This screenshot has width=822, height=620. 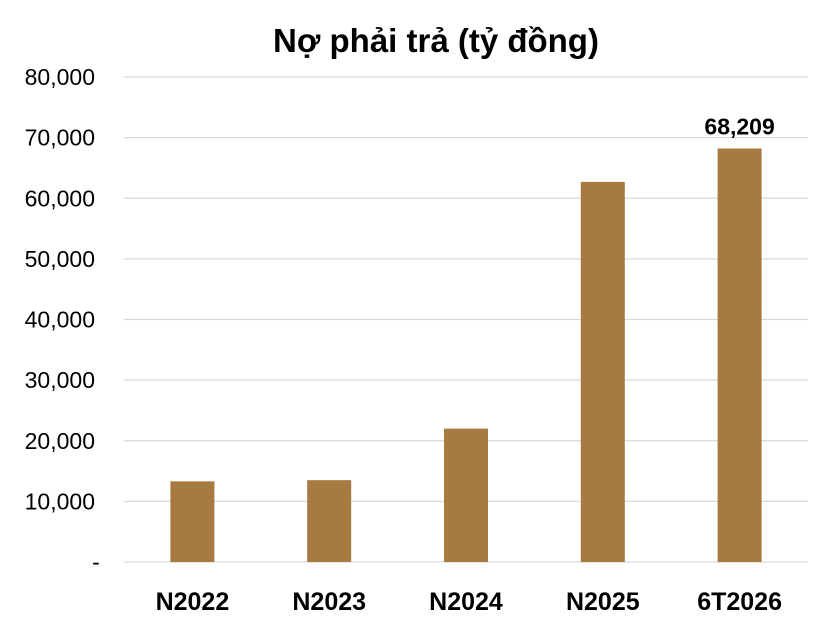 I want to click on y-tick-label: 70,000, so click(x=60, y=138).